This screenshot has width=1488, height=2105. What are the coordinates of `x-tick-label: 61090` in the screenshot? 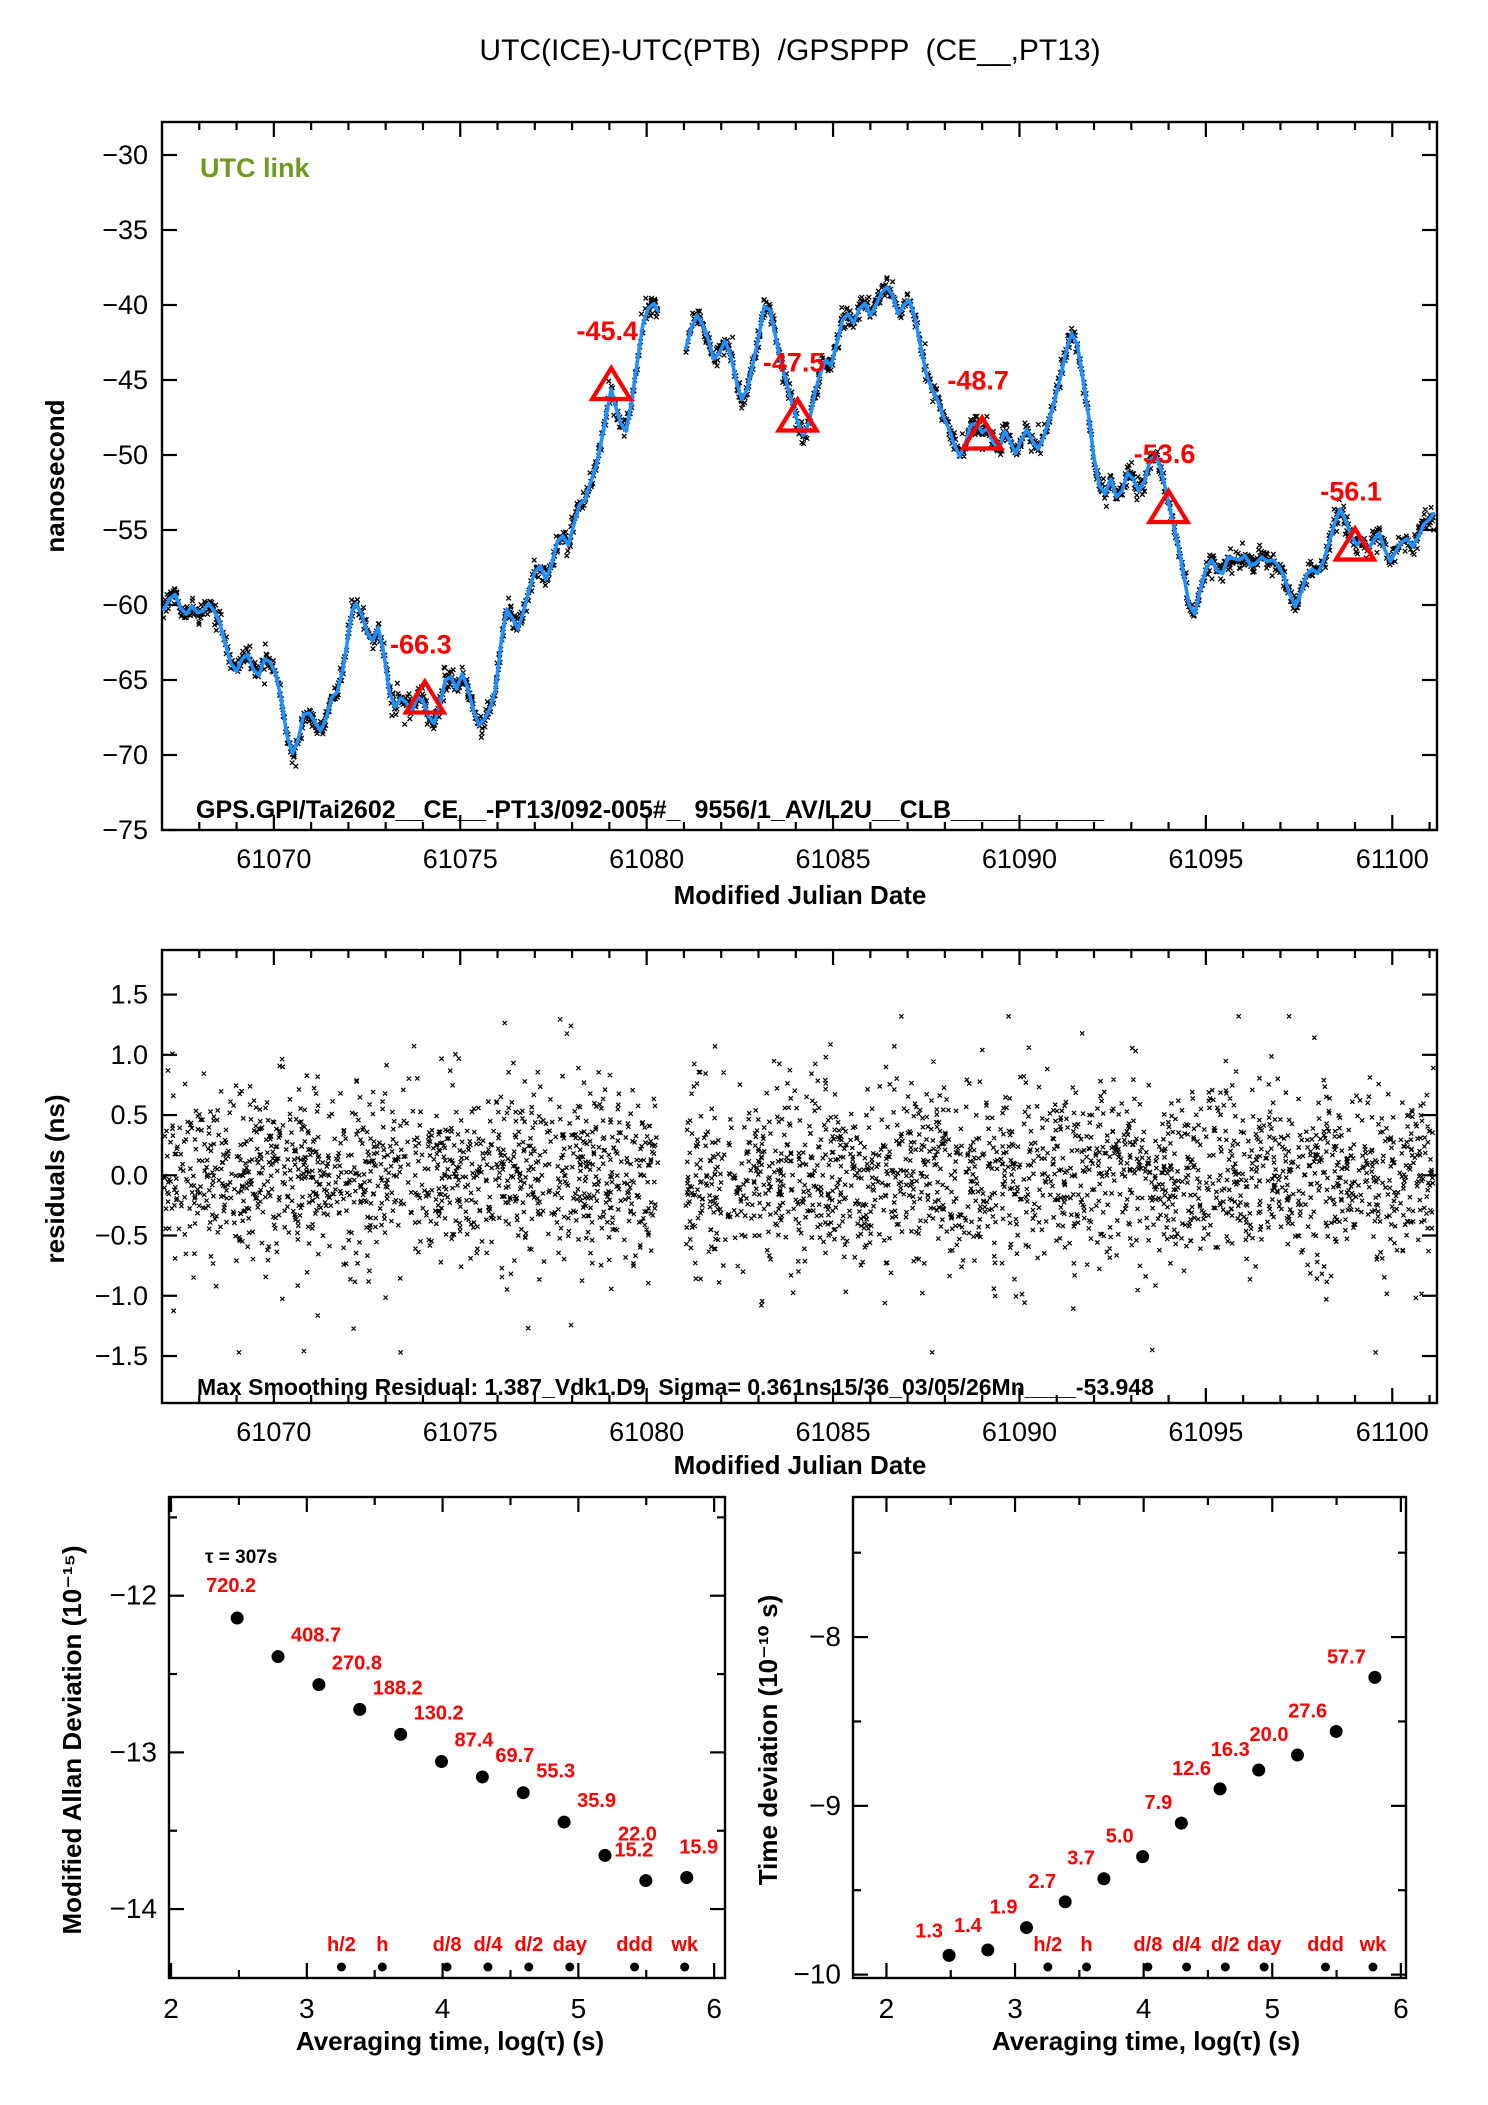 It's located at (1019, 859).